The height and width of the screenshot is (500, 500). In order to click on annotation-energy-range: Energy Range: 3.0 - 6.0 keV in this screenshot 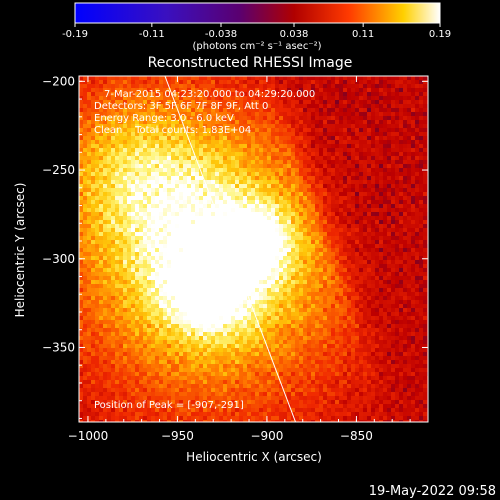, I will do `click(164, 118)`.